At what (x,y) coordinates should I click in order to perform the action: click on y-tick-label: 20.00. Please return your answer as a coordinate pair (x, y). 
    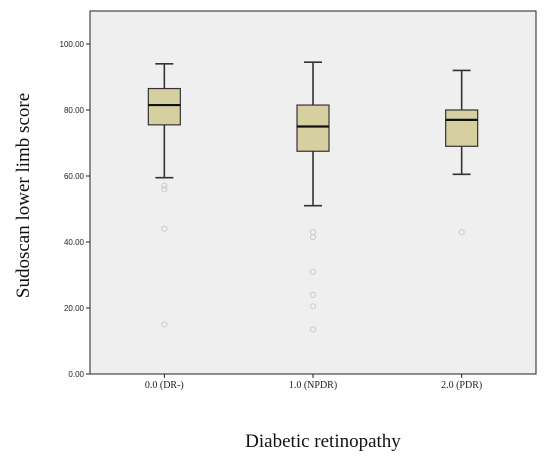
    Looking at the image, I should click on (74, 308).